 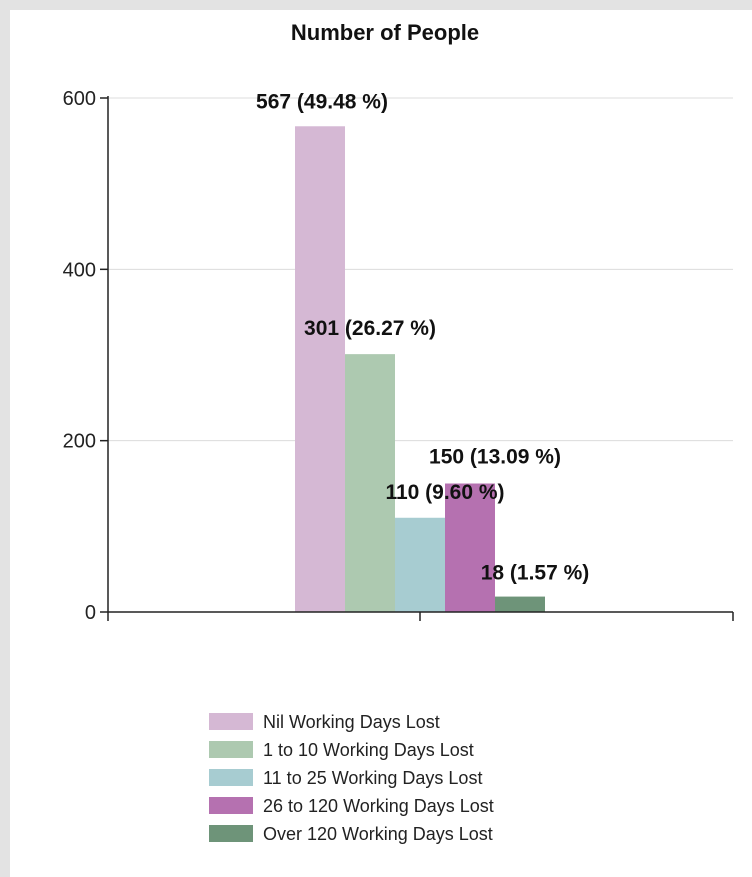 I want to click on y-tick-label: 200, so click(x=79, y=442).